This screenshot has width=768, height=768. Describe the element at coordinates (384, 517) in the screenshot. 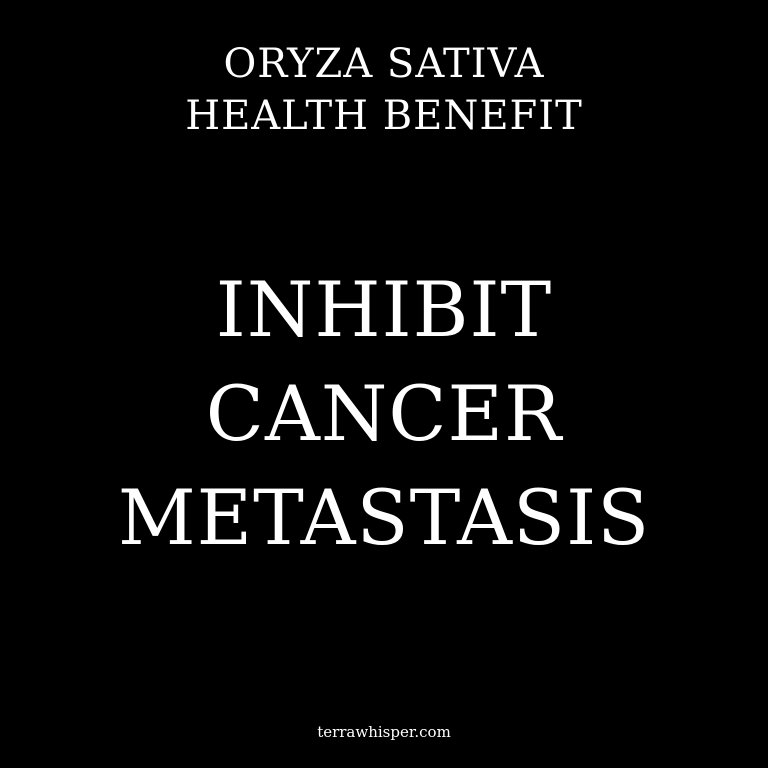

I see `headline-line-3: METASTASIS` at that location.